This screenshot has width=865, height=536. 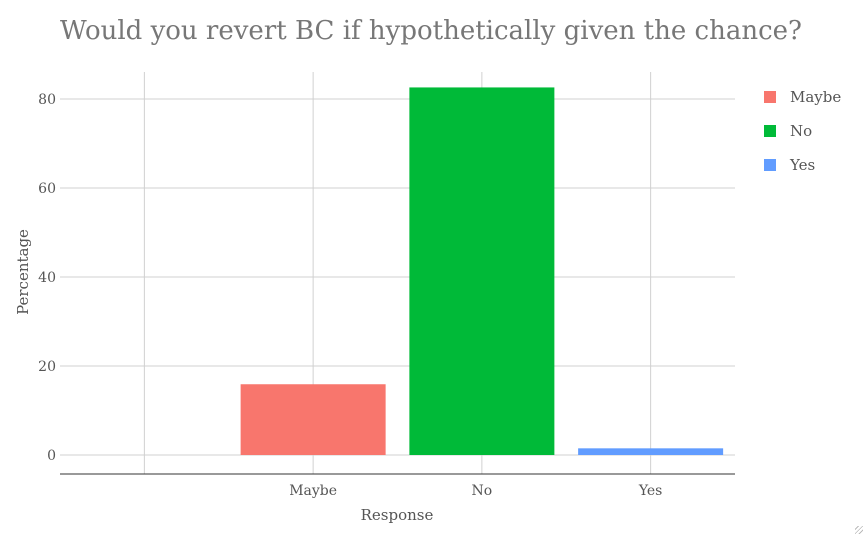 I want to click on legend-swatch-maybe, so click(x=770, y=97).